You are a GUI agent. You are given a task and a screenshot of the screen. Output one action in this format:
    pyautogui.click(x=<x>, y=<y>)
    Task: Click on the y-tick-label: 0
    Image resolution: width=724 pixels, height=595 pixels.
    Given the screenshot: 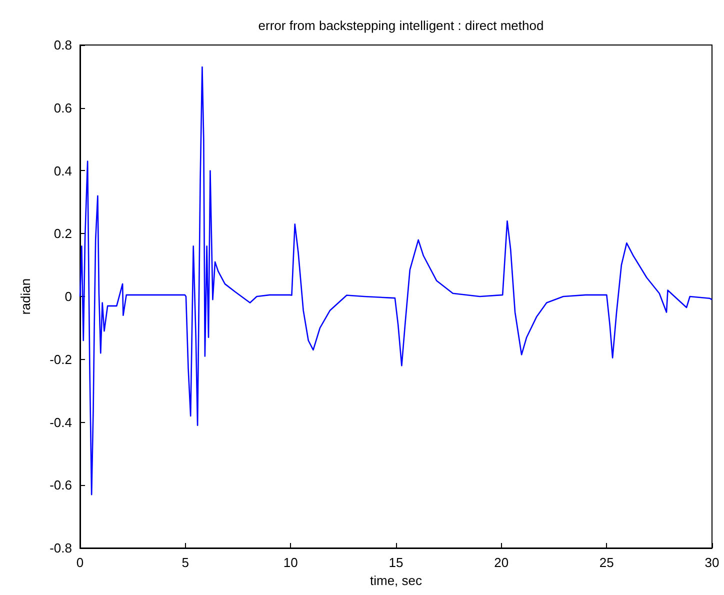 What is the action you would take?
    pyautogui.click(x=68, y=296)
    